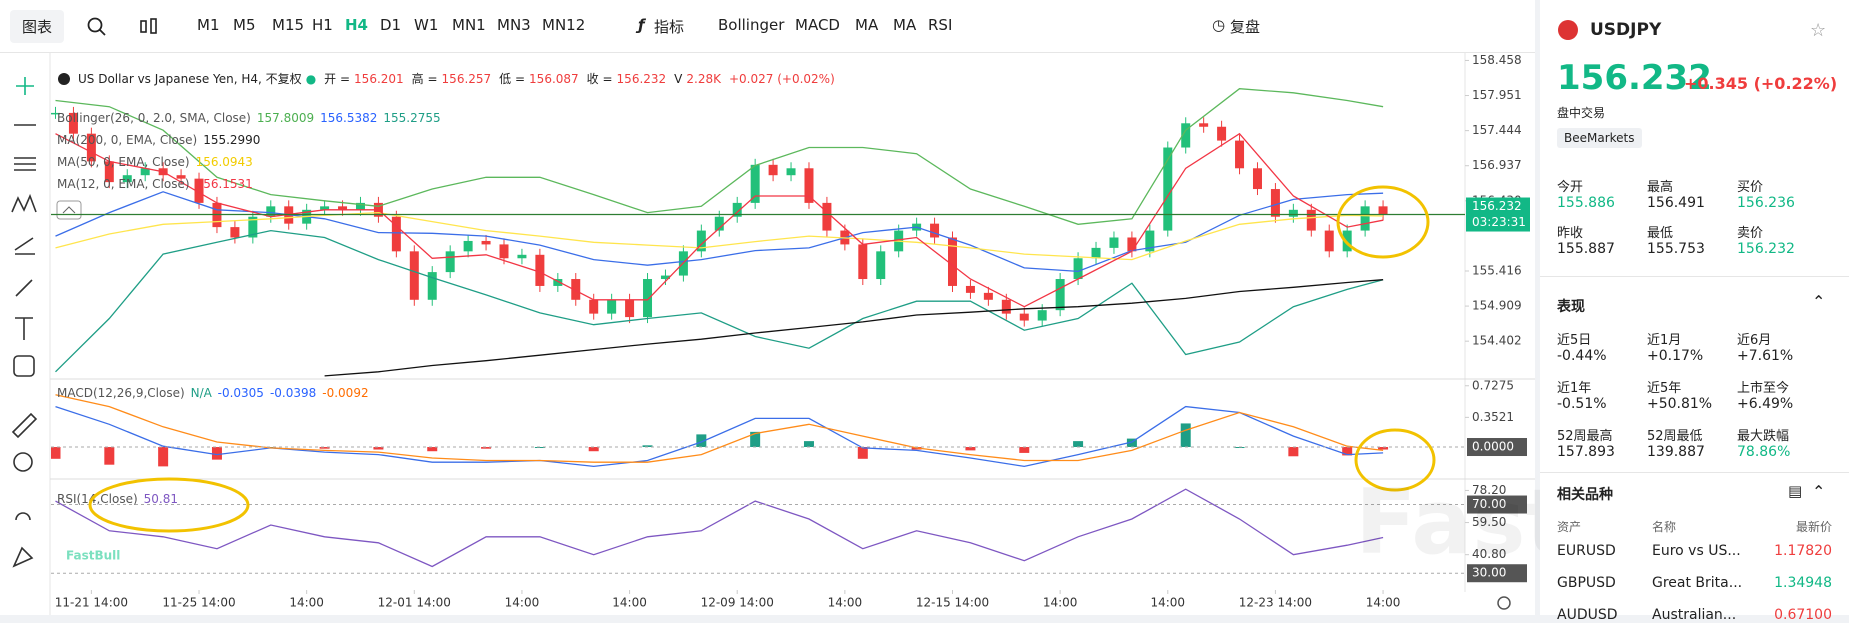 The width and height of the screenshot is (1849, 623). What do you see at coordinates (641, 25) in the screenshot?
I see `indicator-icon: ƒ` at bounding box center [641, 25].